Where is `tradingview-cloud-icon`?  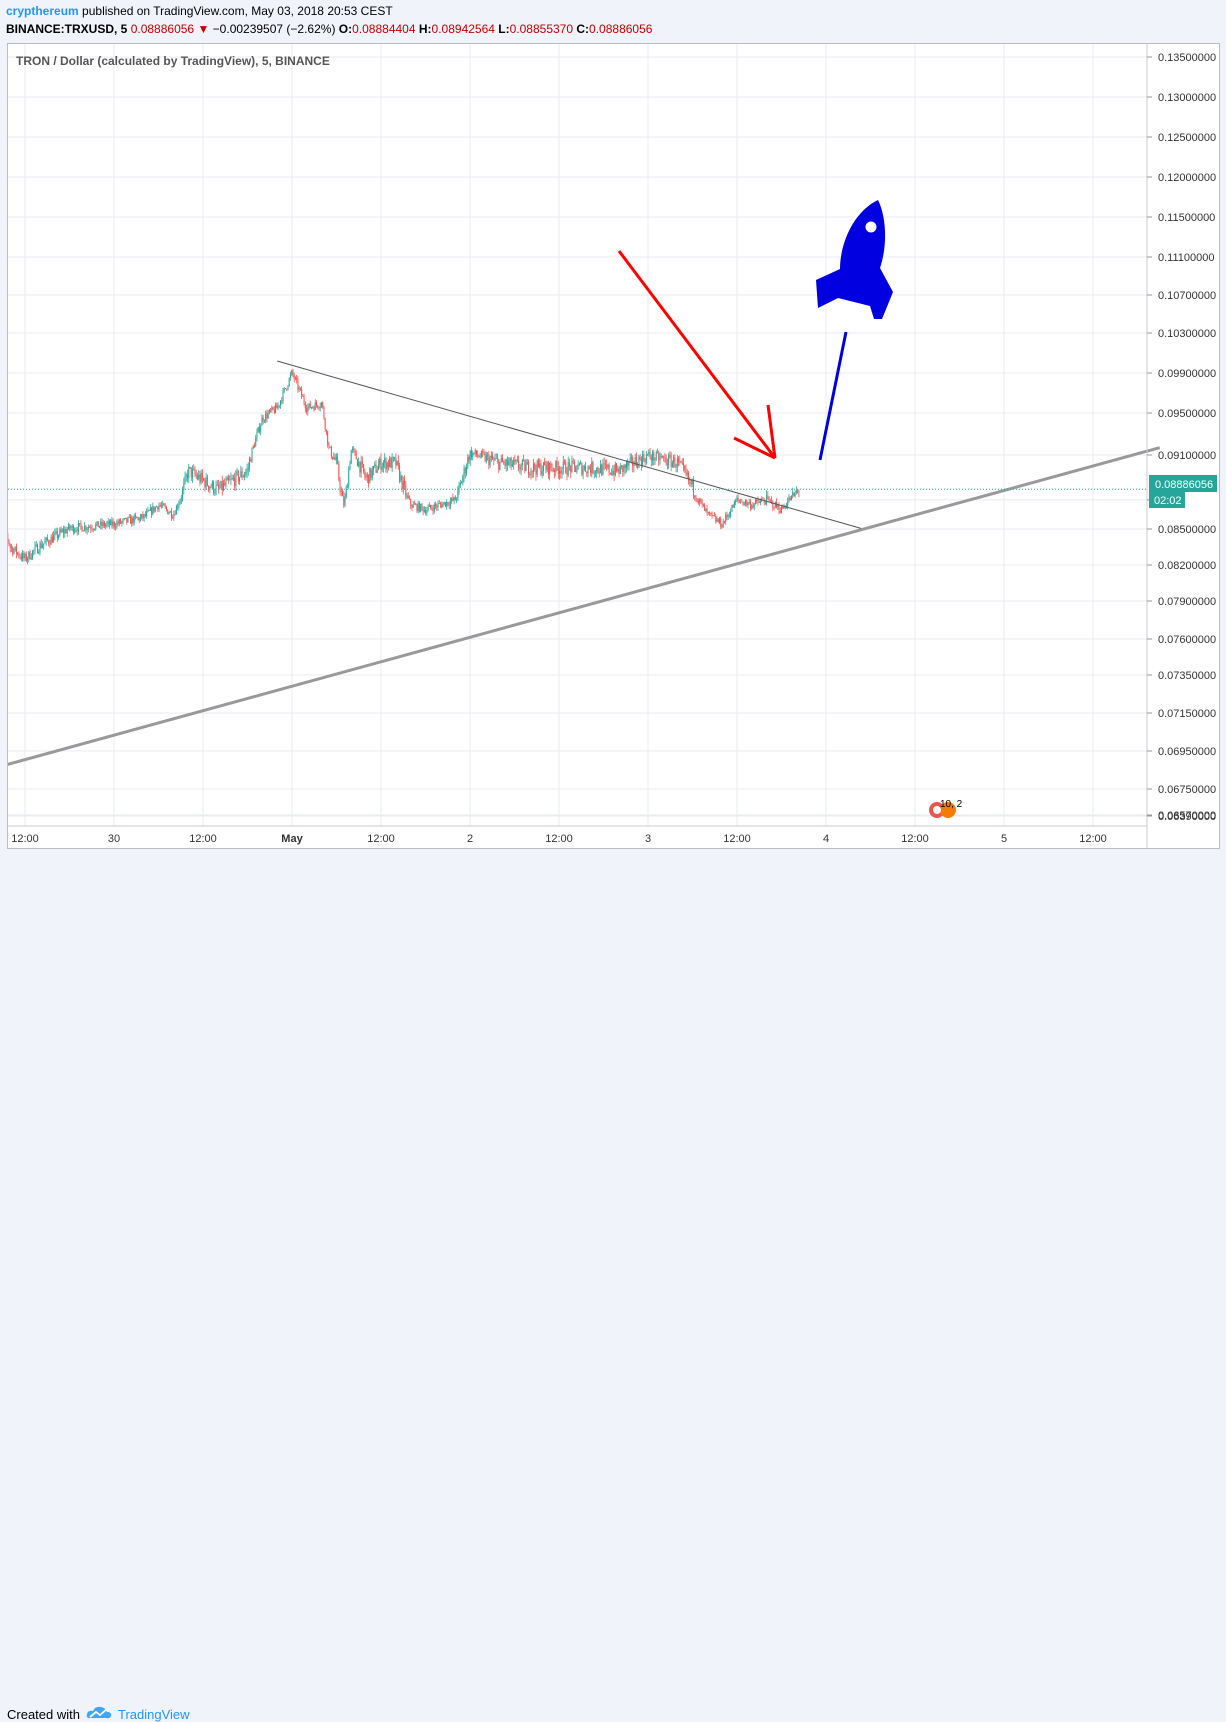 tradingview-cloud-icon is located at coordinates (99, 1713).